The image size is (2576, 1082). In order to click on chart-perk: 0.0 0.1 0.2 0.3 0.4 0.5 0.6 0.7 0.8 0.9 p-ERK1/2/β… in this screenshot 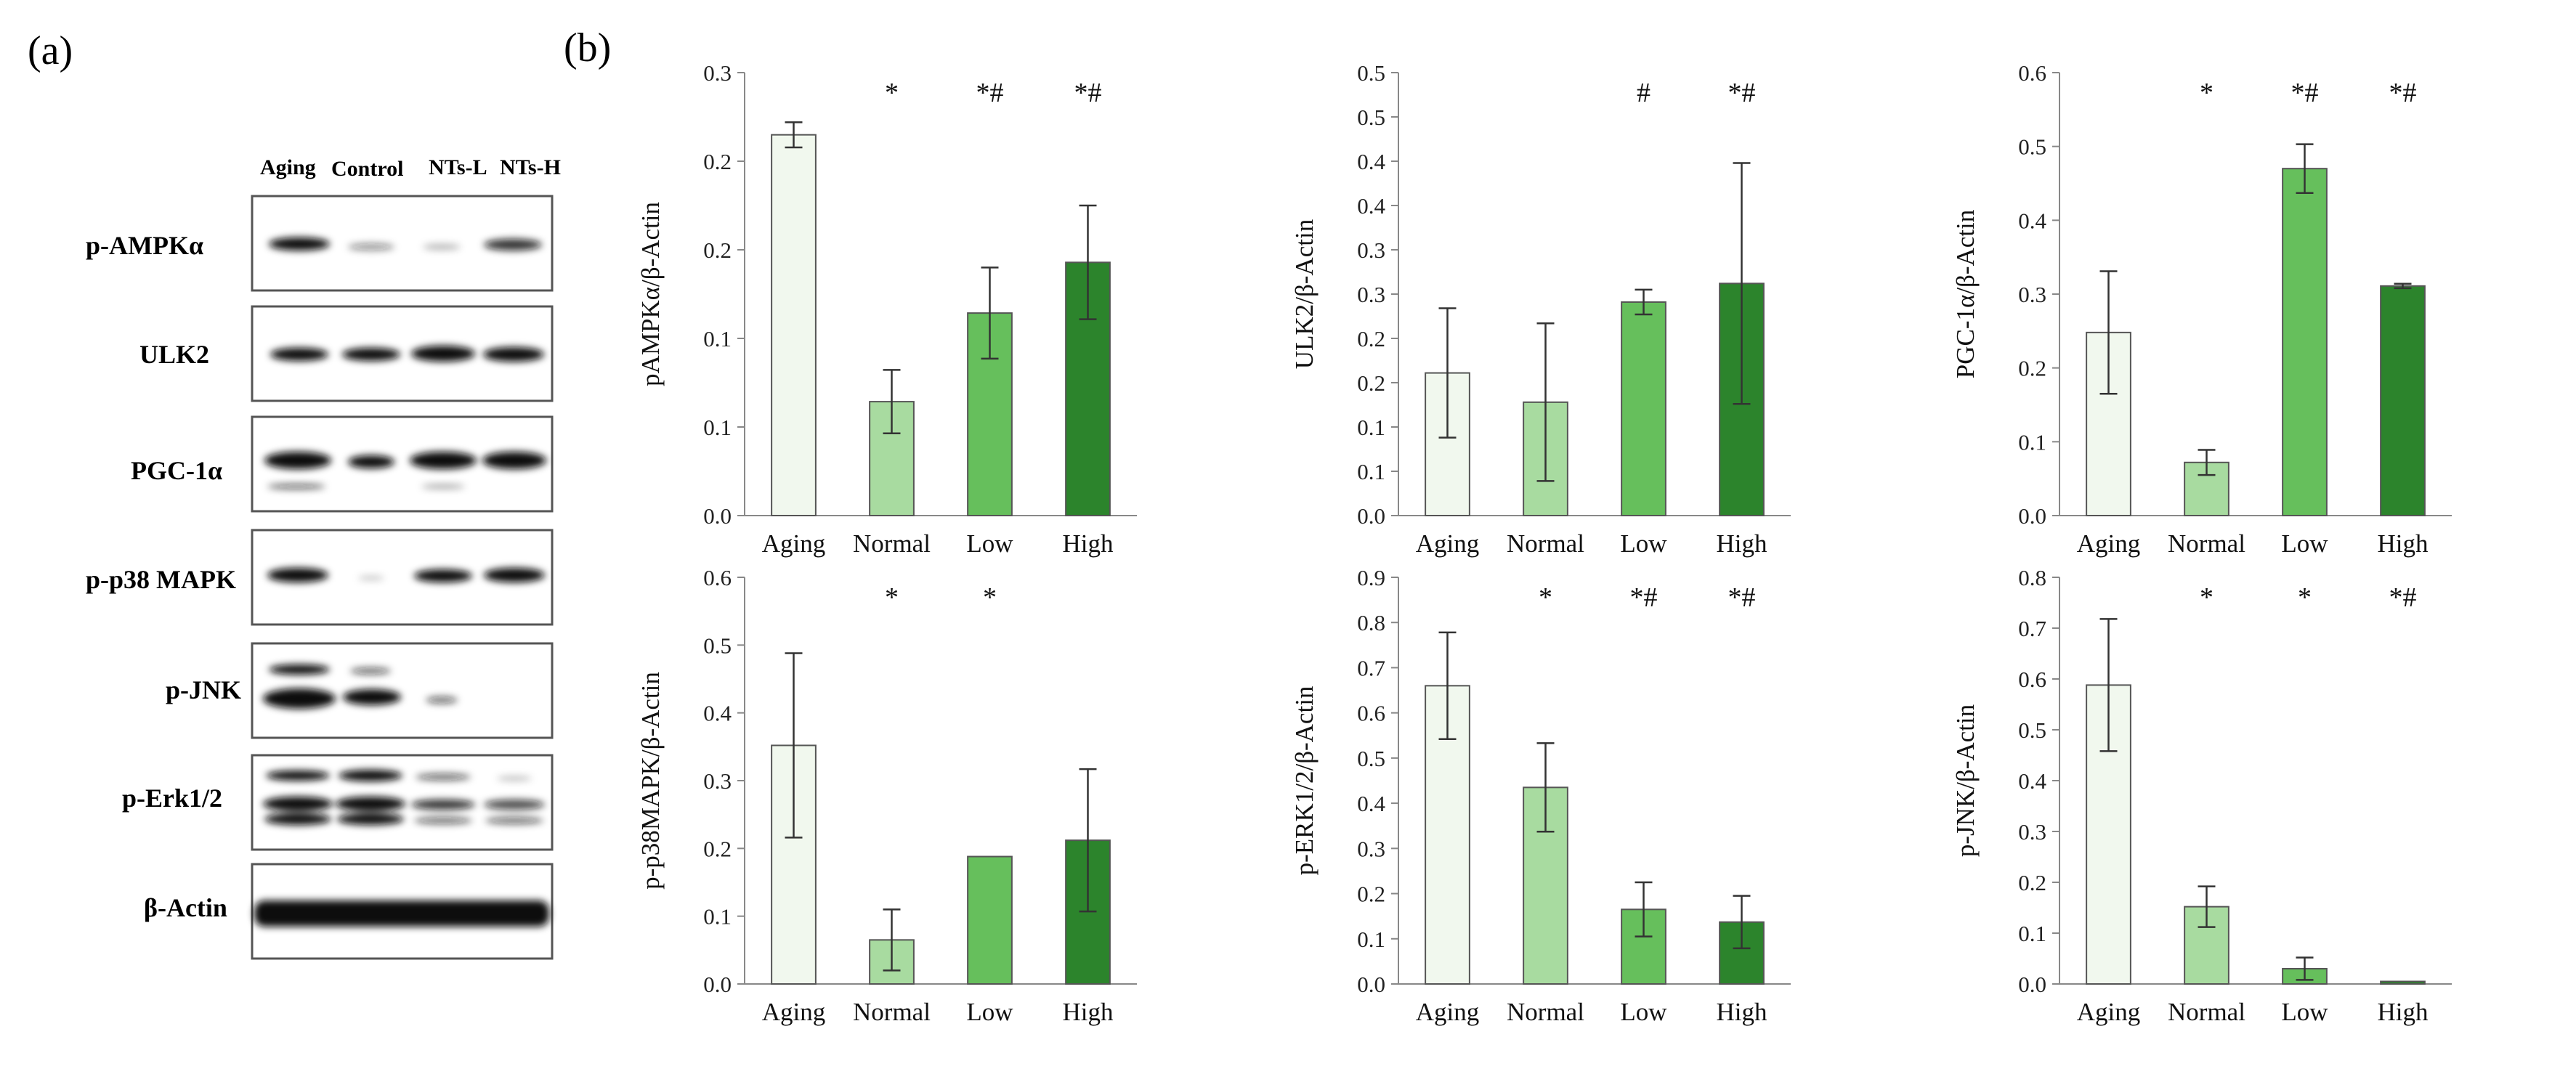, I will do `click(1540, 796)`.